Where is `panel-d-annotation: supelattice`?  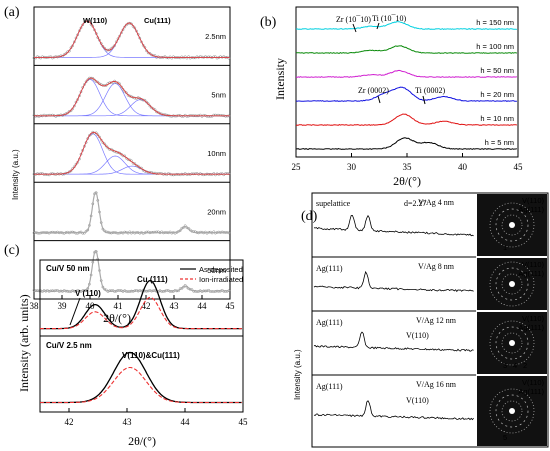 panel-d-annotation: supelattice is located at coordinates (333, 203).